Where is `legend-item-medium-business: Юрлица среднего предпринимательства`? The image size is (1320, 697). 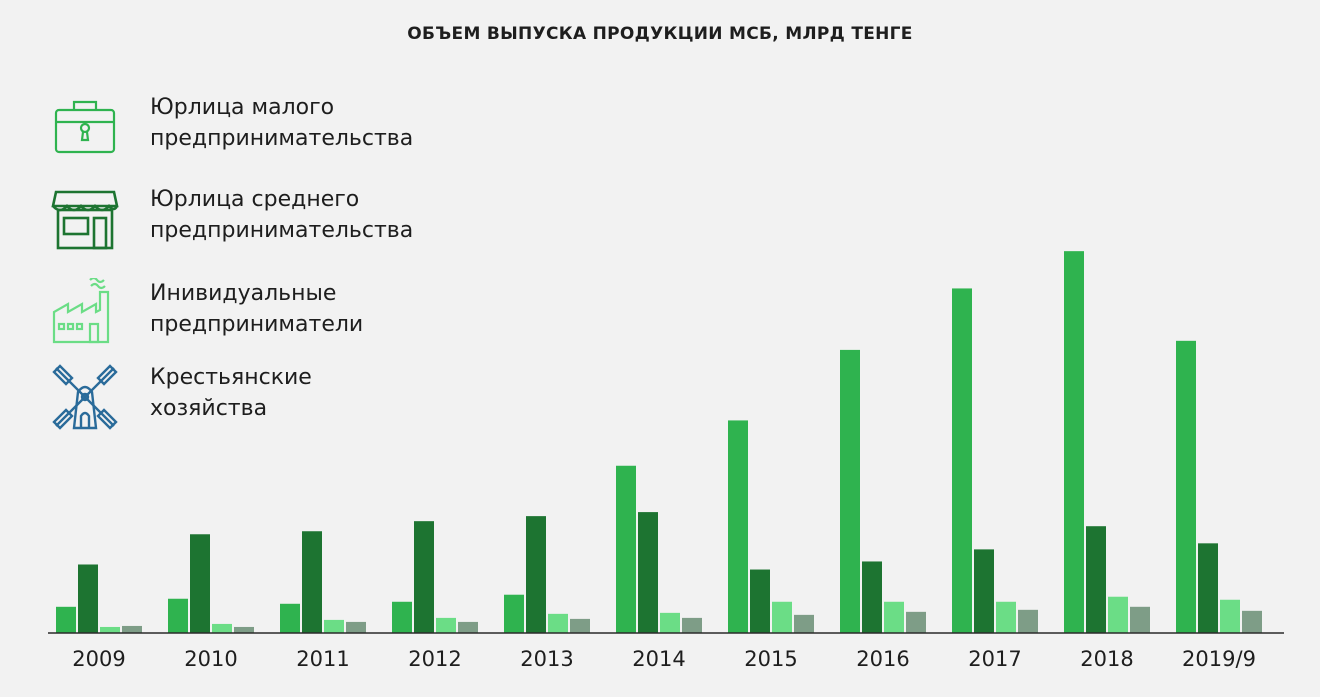
legend-item-medium-business: Юрлица среднего предпринимательства is located at coordinates (260, 224).